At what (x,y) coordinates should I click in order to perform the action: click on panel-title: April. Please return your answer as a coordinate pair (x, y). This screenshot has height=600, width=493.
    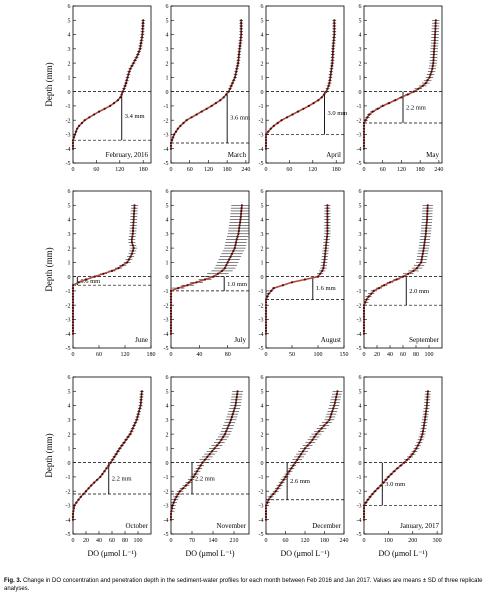
    Looking at the image, I should click on (333, 155).